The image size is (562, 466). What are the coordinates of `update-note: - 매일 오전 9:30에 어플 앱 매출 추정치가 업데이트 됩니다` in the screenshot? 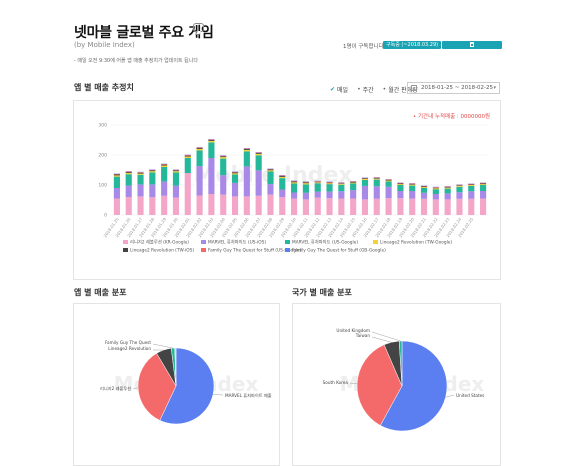 It's located at (136, 61).